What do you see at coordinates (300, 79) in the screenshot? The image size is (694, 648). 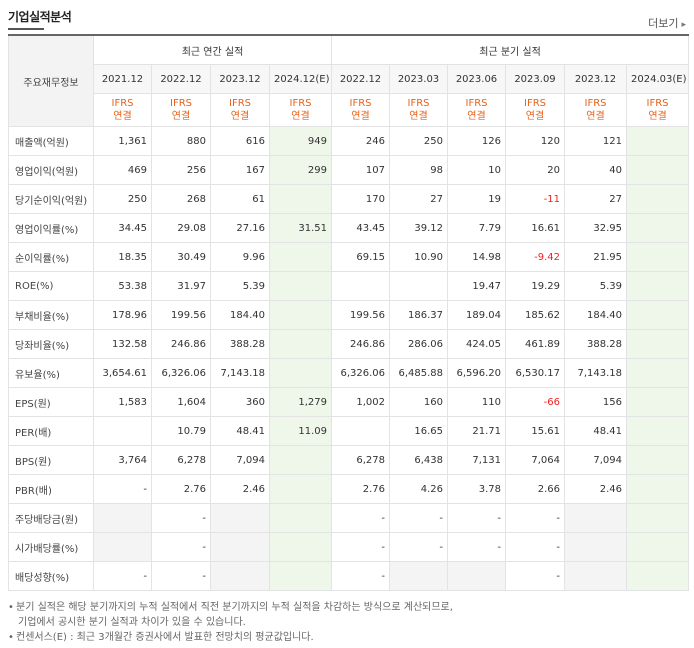 I see `period-annual-3: 2024.12(E)` at bounding box center [300, 79].